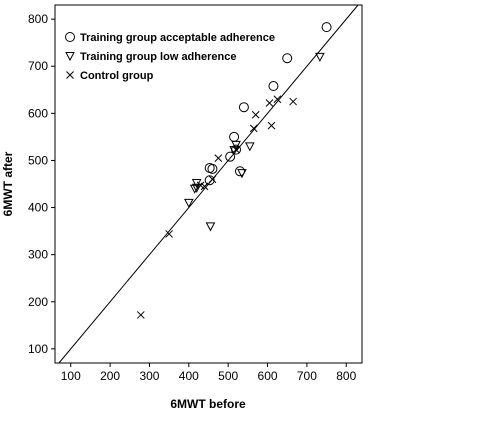  Describe the element at coordinates (38, 255) in the screenshot. I see `y-tick-label: 300` at that location.